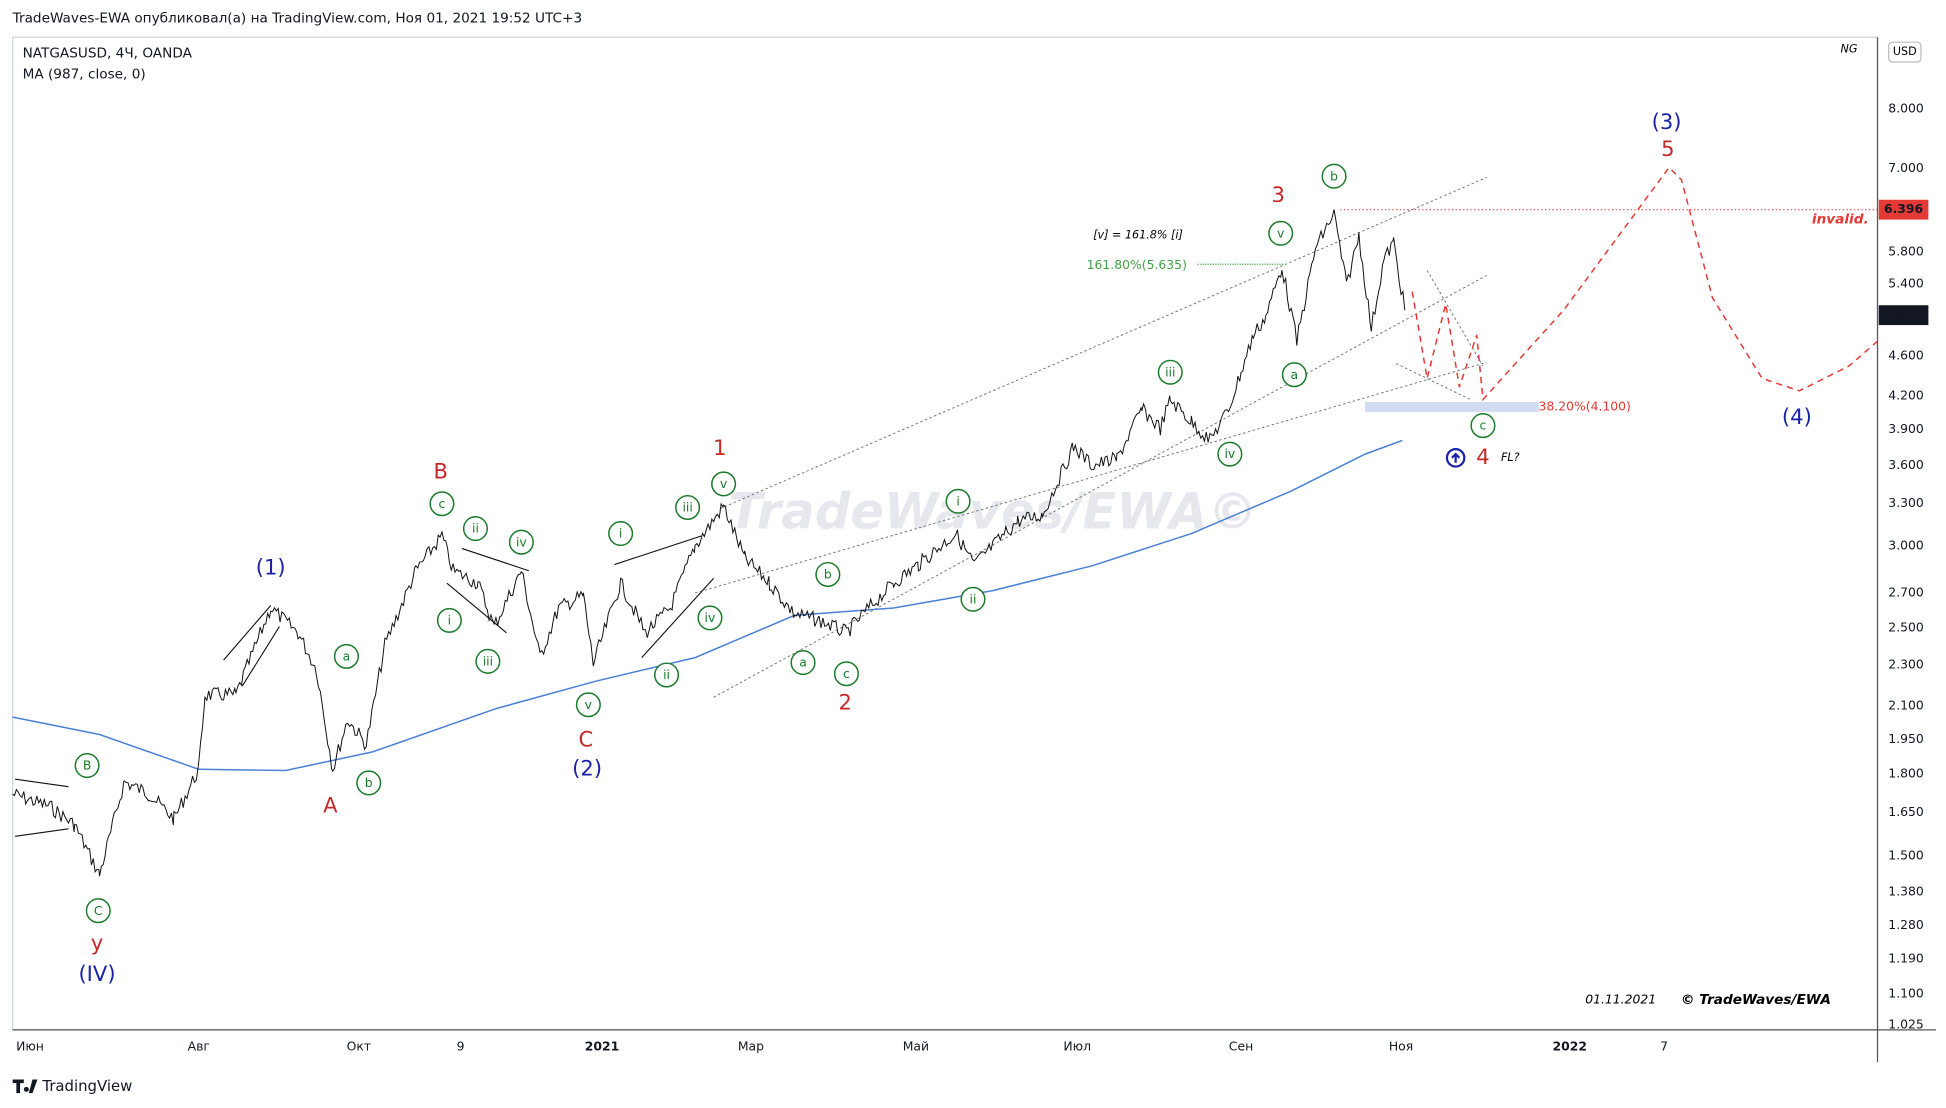 The width and height of the screenshot is (1946, 1108). Describe the element at coordinates (1452, 407) in the screenshot. I see `target-zone` at that location.